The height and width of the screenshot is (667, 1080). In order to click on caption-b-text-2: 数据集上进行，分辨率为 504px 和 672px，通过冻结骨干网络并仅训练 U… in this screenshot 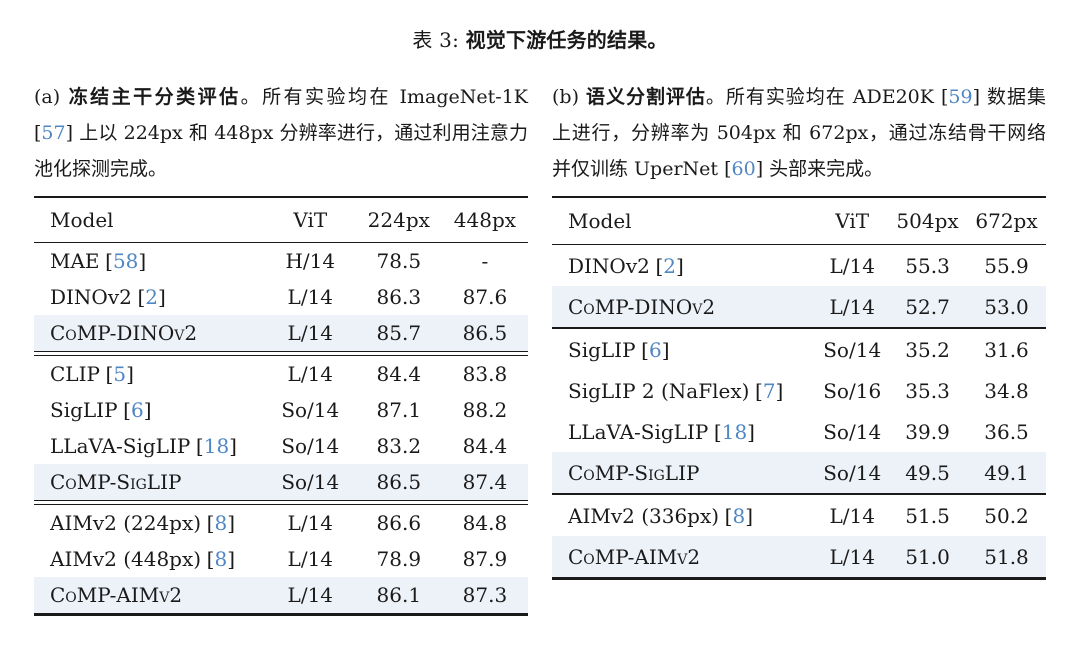, I will do `click(799, 133)`.